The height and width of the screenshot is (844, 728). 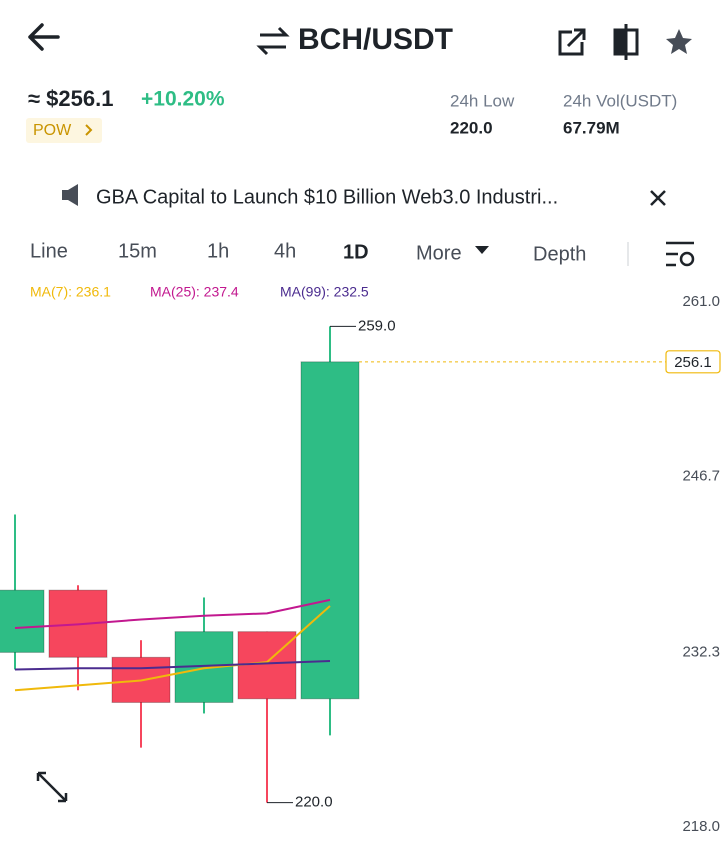 What do you see at coordinates (620, 100) in the screenshot?
I see `stat-label: 24h Vol(USDT)` at bounding box center [620, 100].